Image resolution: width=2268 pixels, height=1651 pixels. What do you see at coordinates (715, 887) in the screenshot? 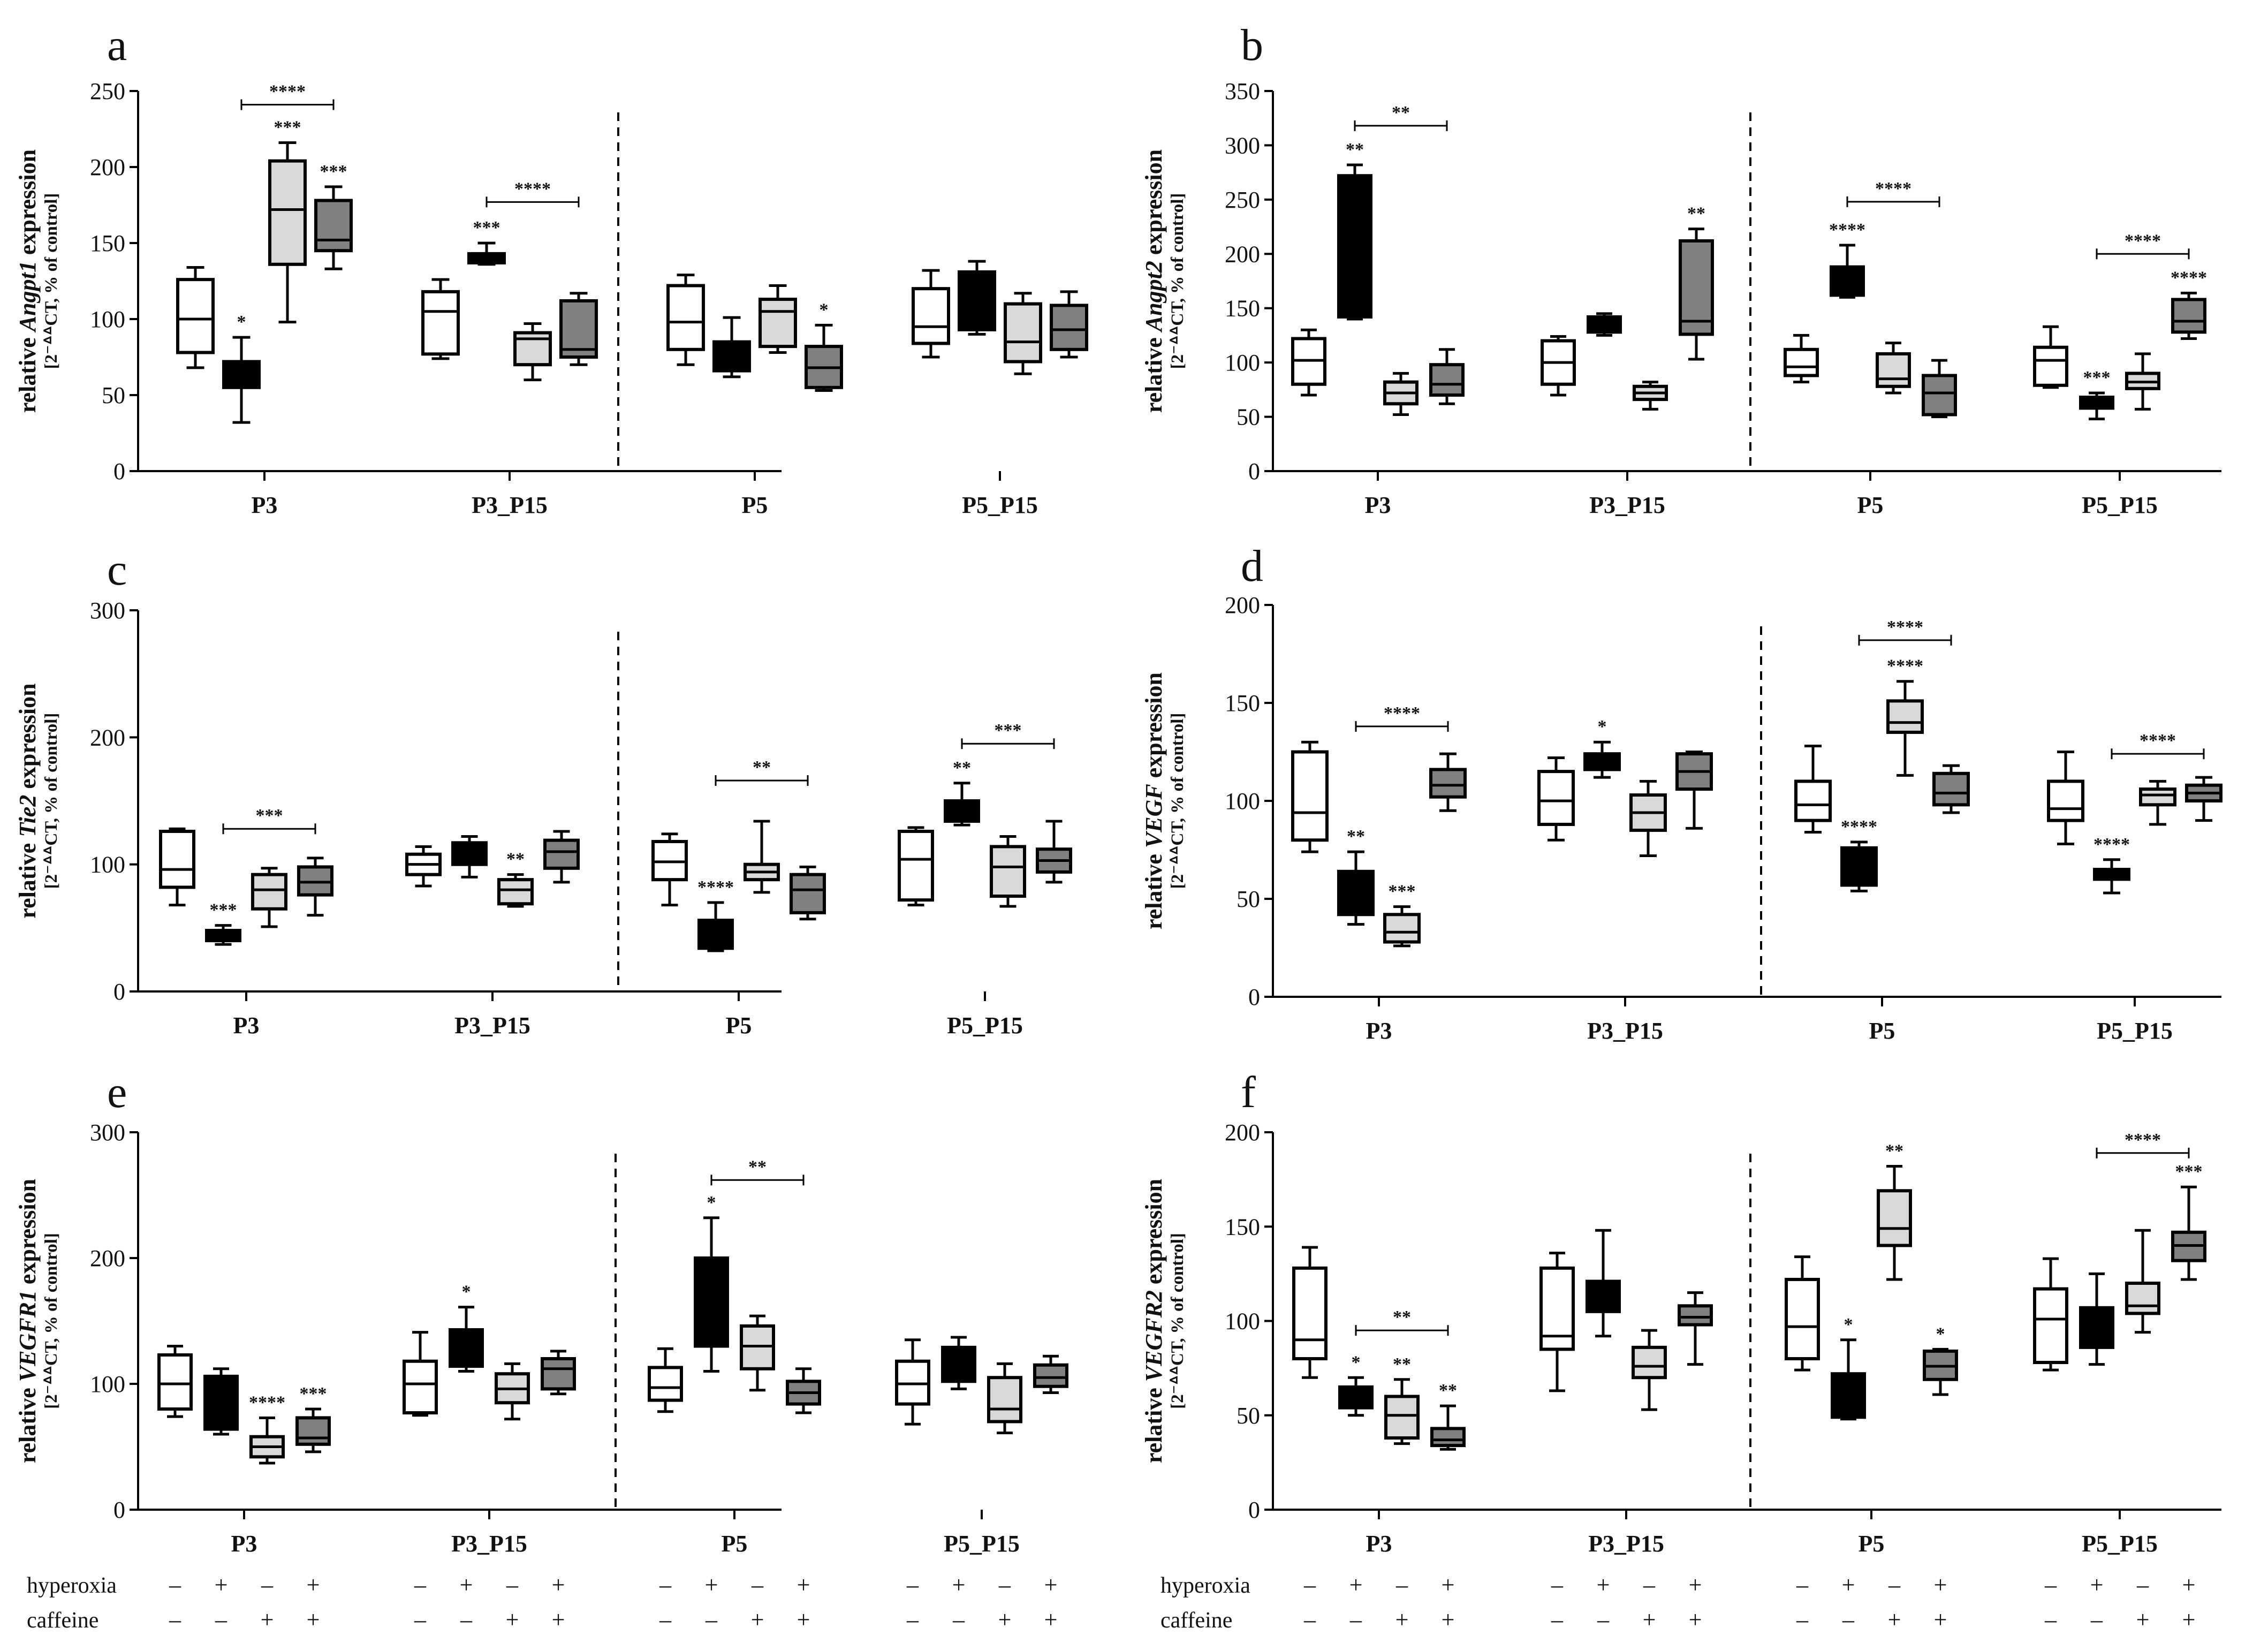
I see `significance-star: ****` at bounding box center [715, 887].